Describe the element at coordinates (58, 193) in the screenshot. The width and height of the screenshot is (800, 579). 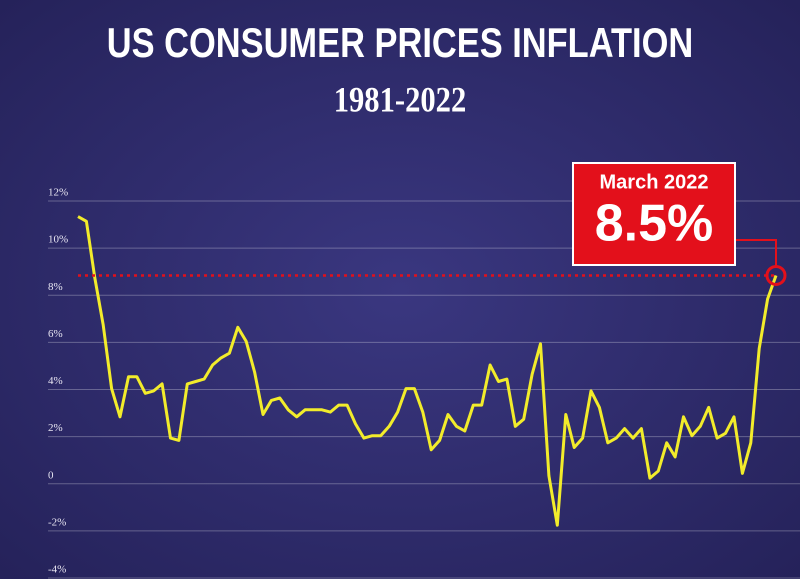
I see `y-tick-label: 12%` at that location.